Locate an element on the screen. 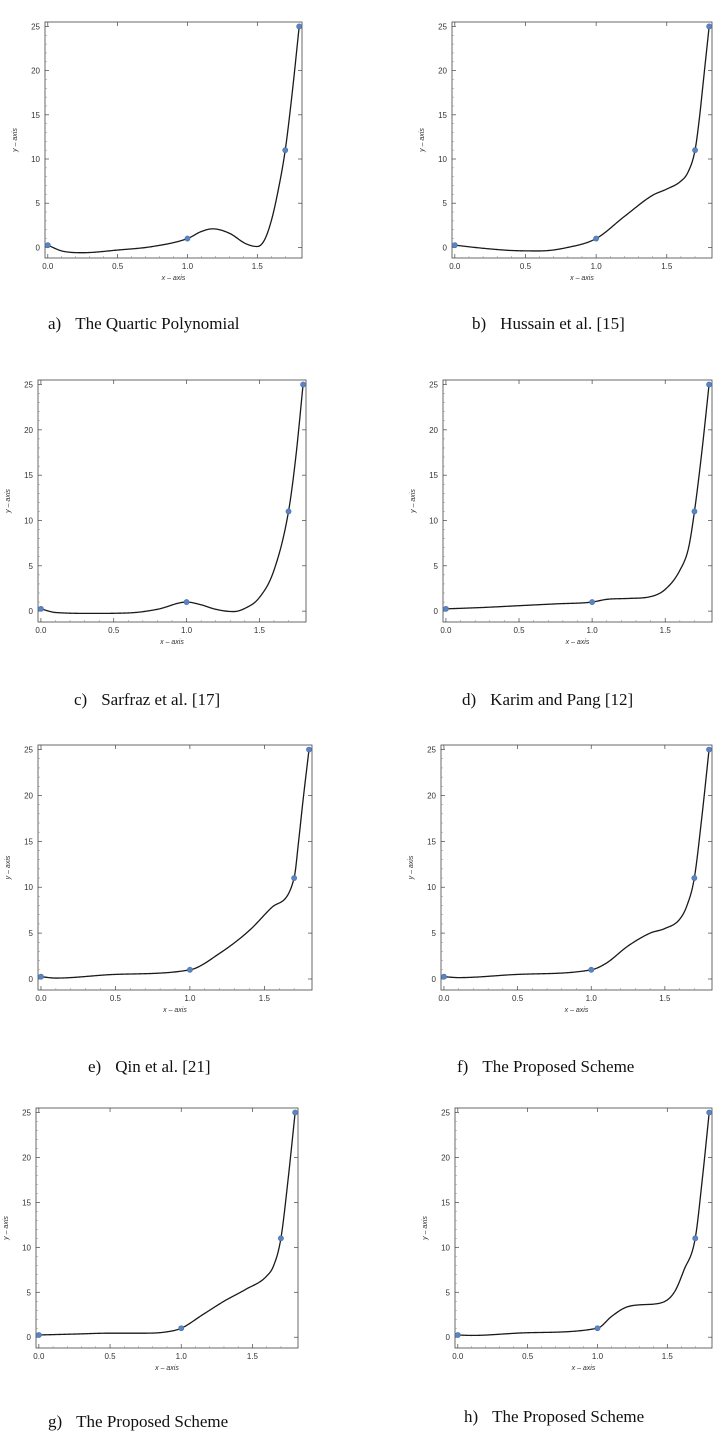 This screenshot has height=1447, width=724. caption-g: g) The Proposed Scheme is located at coordinates (138, 1422).